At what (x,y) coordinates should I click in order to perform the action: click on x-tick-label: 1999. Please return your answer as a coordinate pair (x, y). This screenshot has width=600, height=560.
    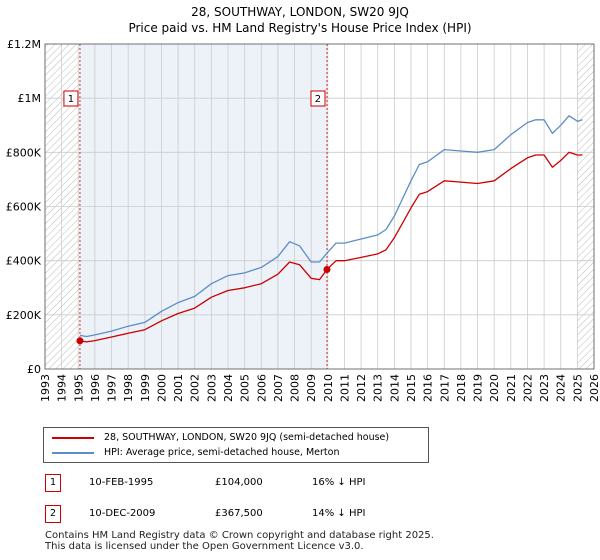
    Looking at the image, I should click on (145, 388).